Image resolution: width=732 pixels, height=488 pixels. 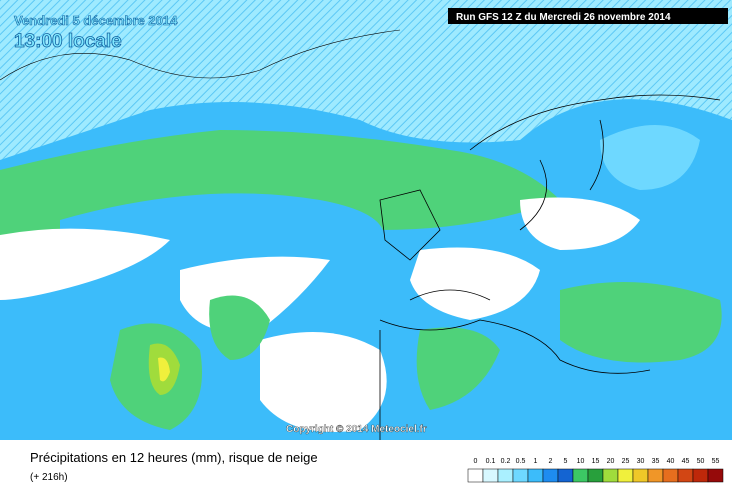 I want to click on legend-label: 0, so click(x=476, y=461).